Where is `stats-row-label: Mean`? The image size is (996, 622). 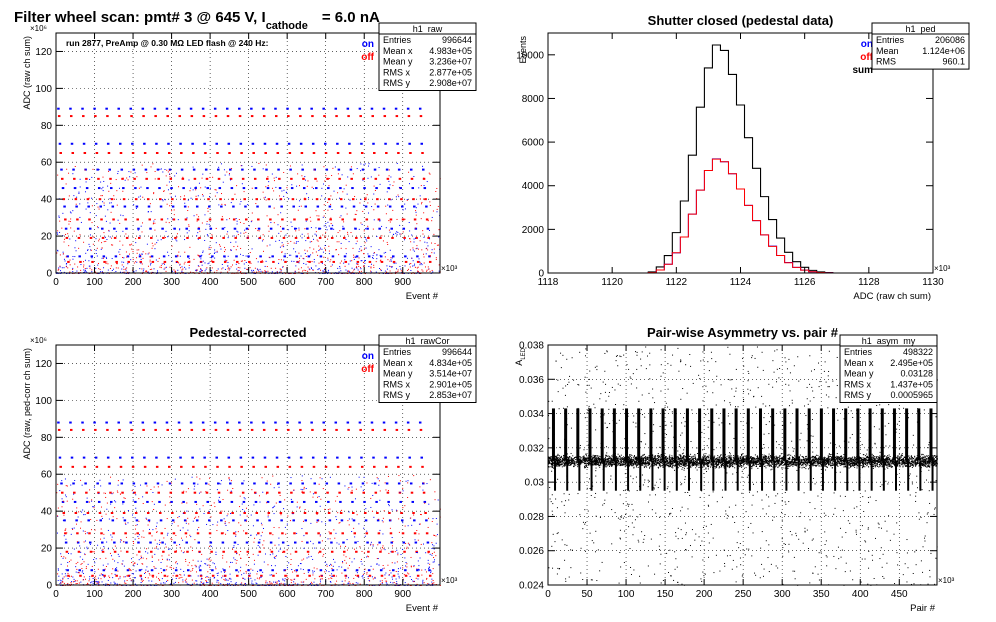
stats-row-label: Mean is located at coordinates (887, 51).